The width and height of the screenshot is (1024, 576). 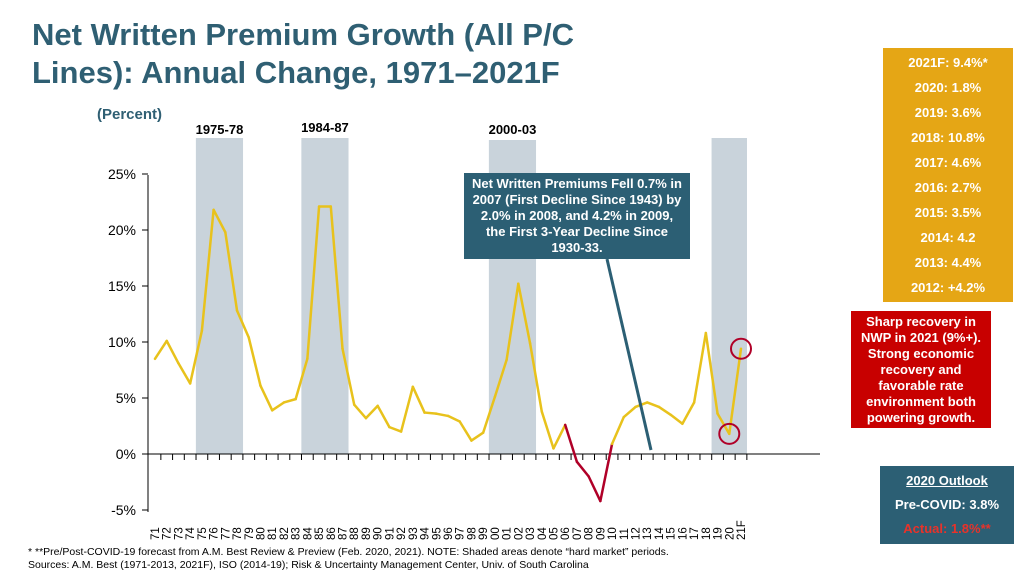 What do you see at coordinates (203, 533) in the screenshot?
I see `x-tick-label: 75` at bounding box center [203, 533].